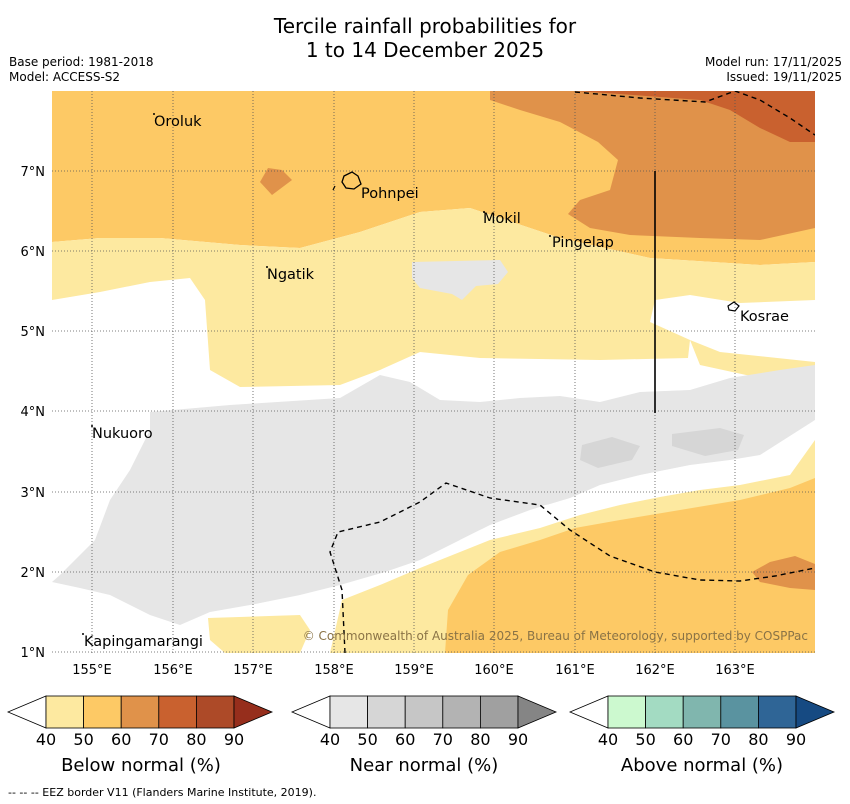 Image resolution: width=850 pixels, height=804 pixels. What do you see at coordinates (367, 739) in the screenshot?
I see `colorbar-near-tick: 50` at bounding box center [367, 739].